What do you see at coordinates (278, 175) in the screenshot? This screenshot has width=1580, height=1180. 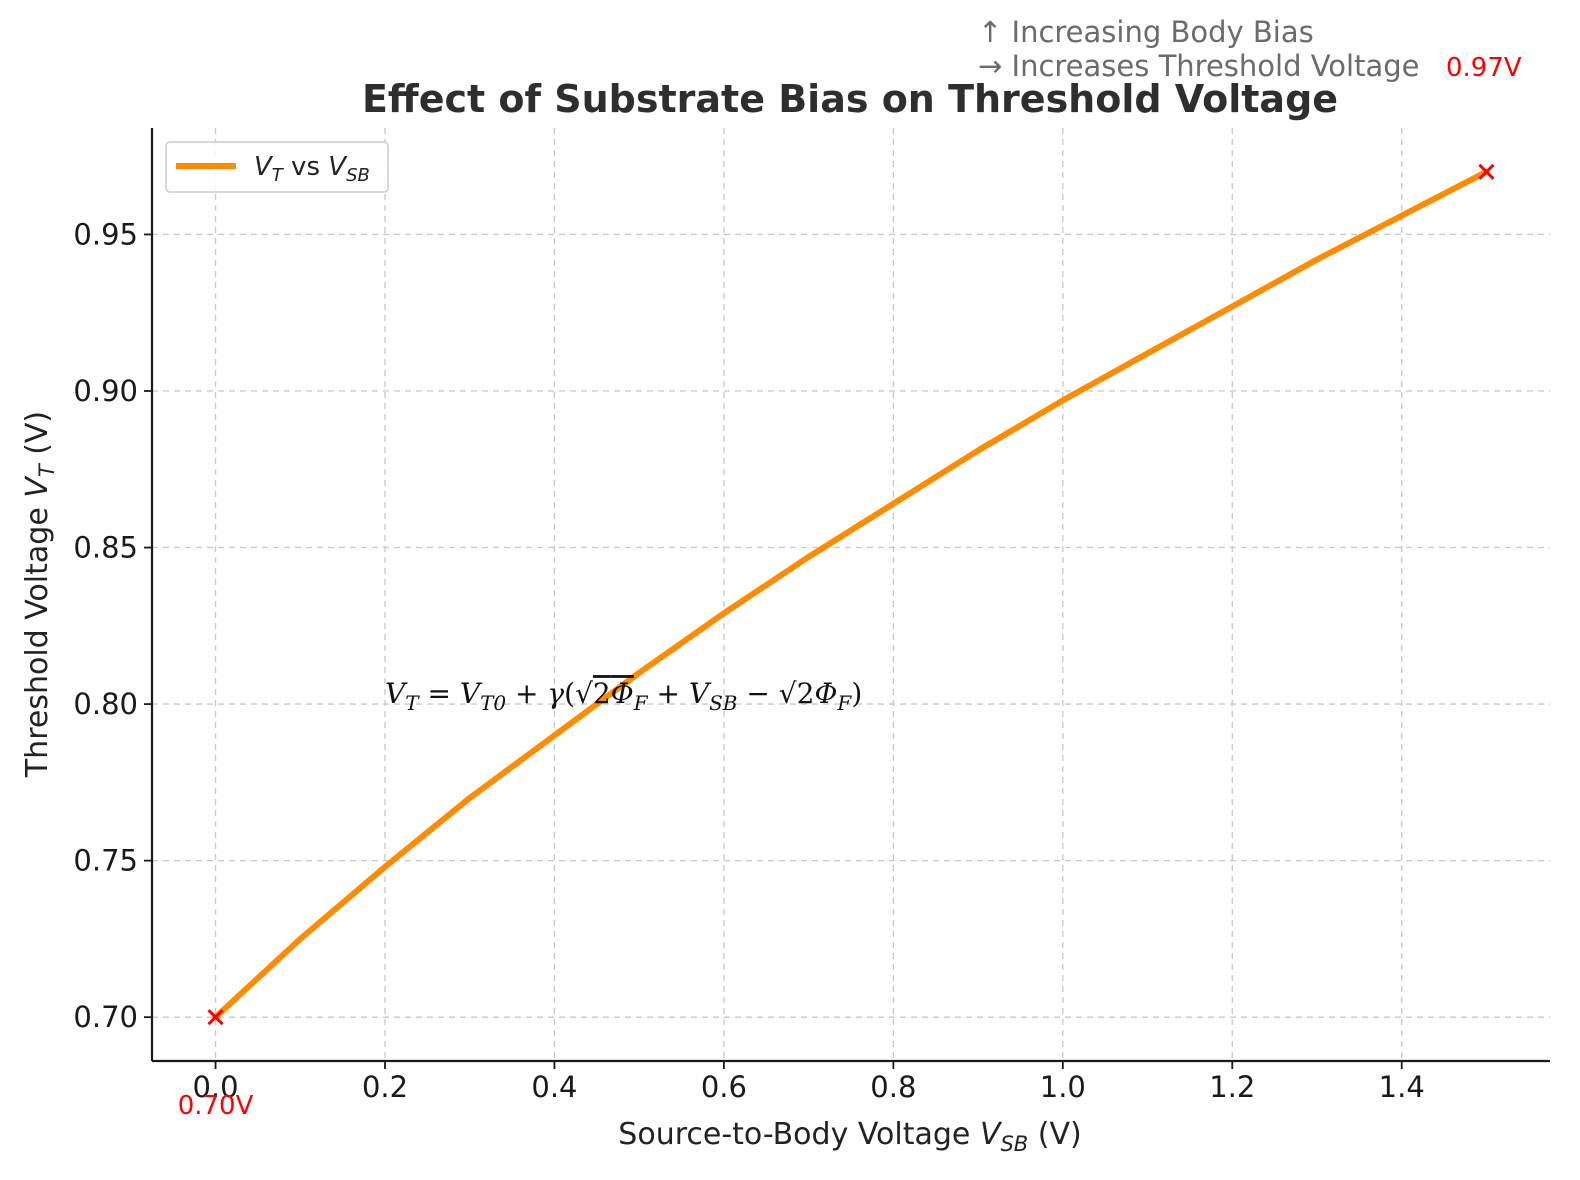 I see `legend-sub-1: T` at bounding box center [278, 175].